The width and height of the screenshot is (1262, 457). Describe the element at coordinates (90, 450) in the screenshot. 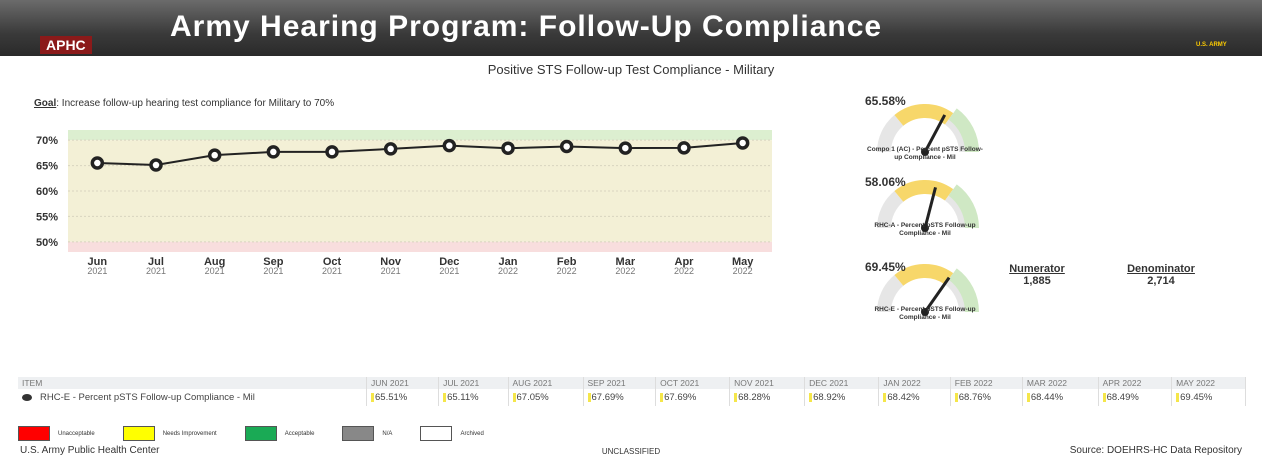

I see `footer-left: U.S. Army Public Health Center` at that location.